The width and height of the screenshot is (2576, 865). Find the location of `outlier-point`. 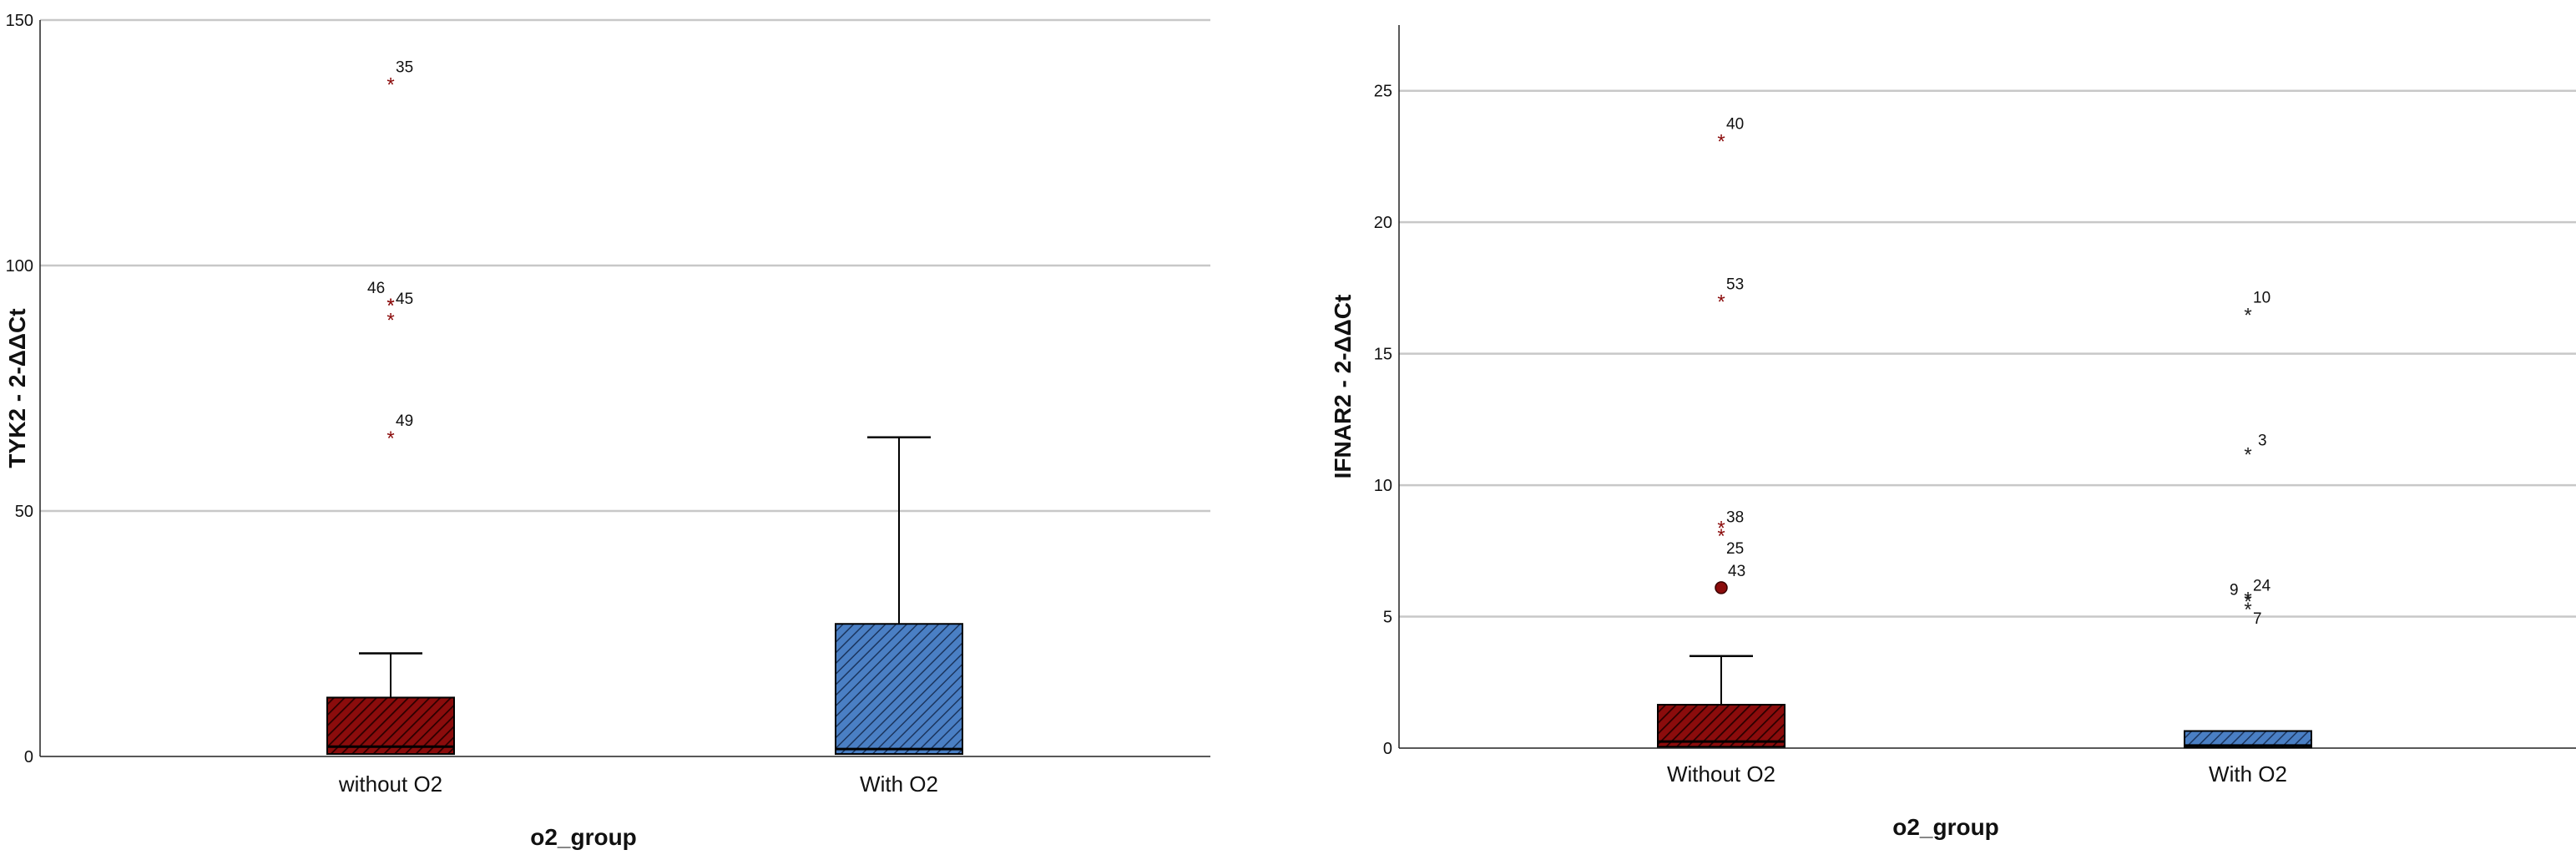

outlier-point is located at coordinates (1721, 588).